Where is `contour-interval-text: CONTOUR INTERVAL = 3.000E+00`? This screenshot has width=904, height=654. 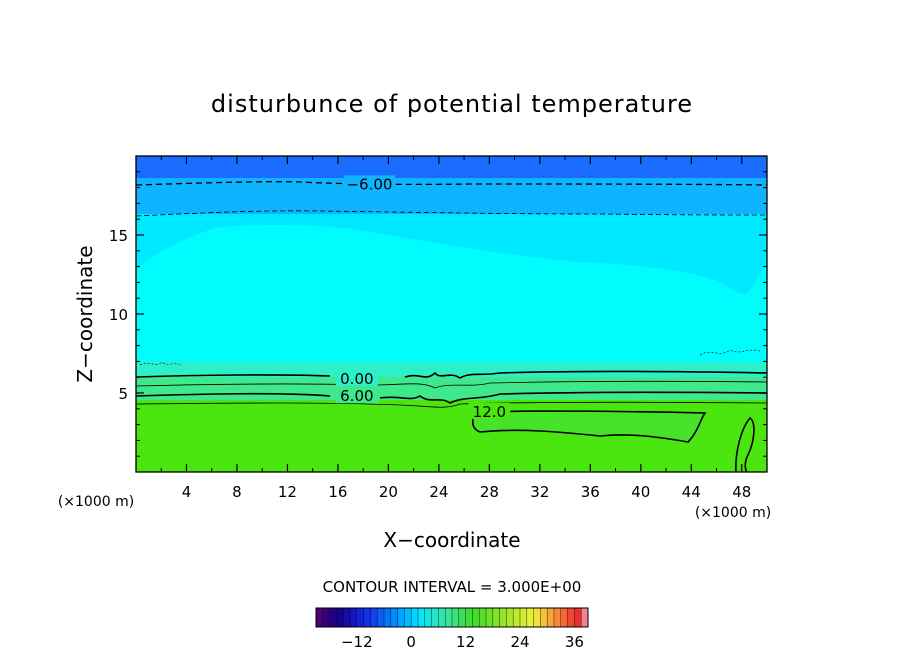
contour-interval-text: CONTOUR INTERVAL = 3.000E+00 is located at coordinates (452, 587).